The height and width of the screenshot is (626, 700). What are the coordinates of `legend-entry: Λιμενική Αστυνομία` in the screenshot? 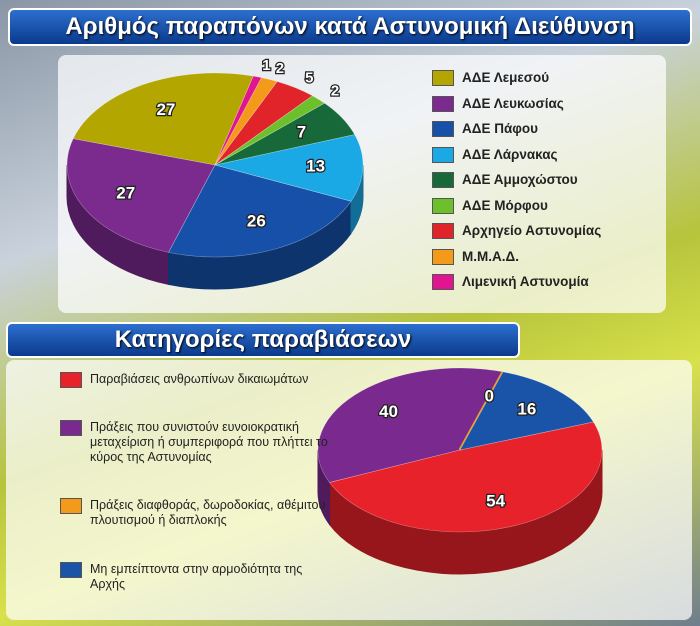 It's located at (510, 282).